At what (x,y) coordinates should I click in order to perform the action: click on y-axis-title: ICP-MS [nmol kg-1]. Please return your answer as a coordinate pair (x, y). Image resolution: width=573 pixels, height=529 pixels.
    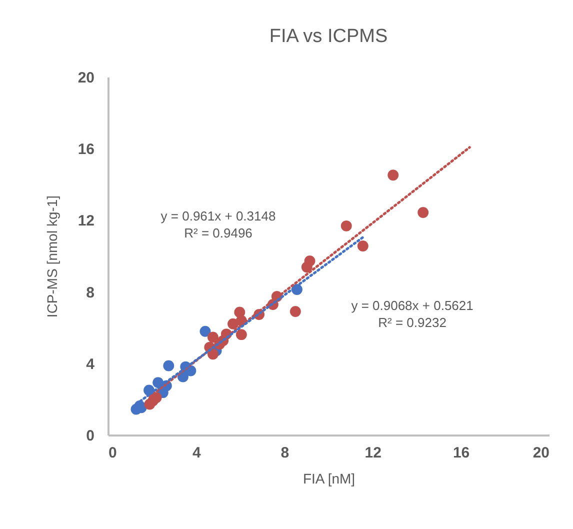
    Looking at the image, I should click on (52, 256).